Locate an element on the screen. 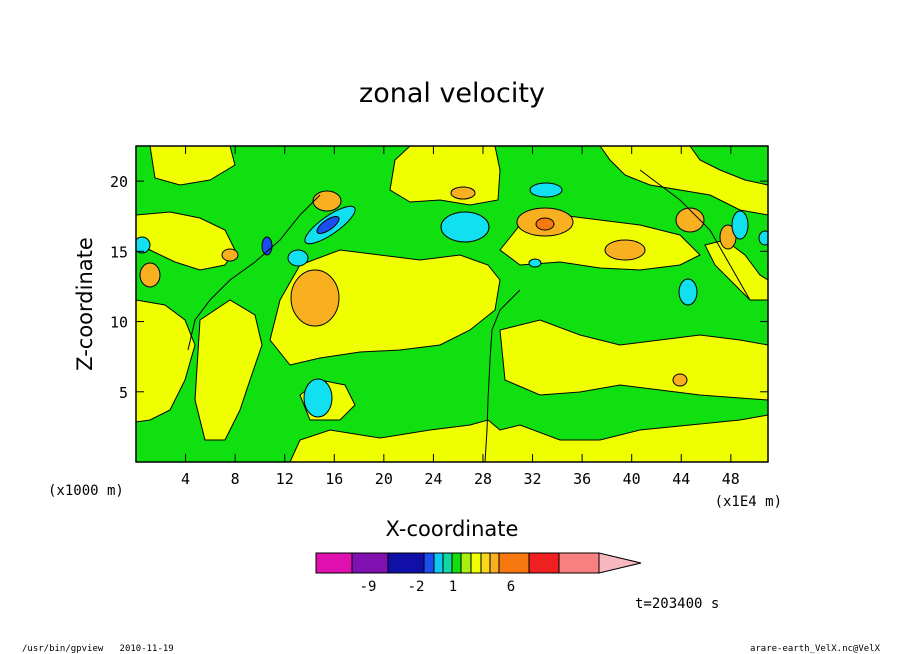 The width and height of the screenshot is (904, 654). footer-left: /usr/bin/gpview 2010-11-19 is located at coordinates (98, 649).